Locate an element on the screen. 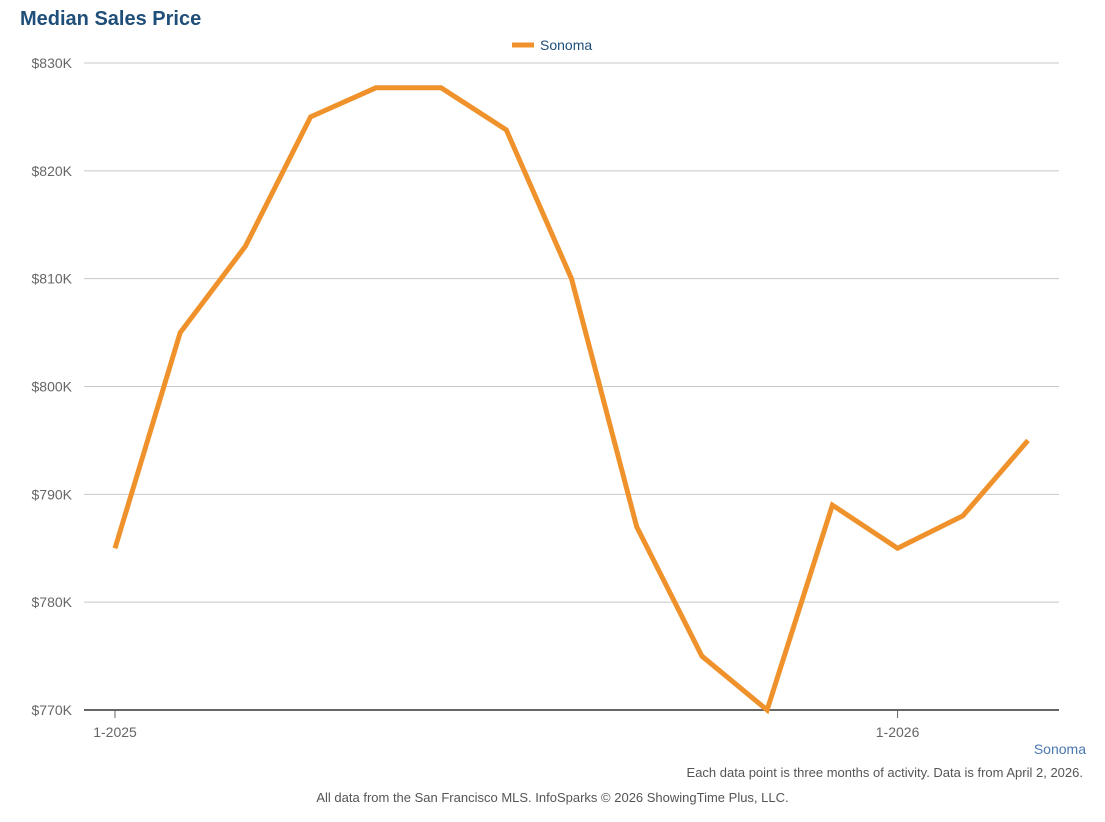  region-label: Sonoma is located at coordinates (1059, 749).